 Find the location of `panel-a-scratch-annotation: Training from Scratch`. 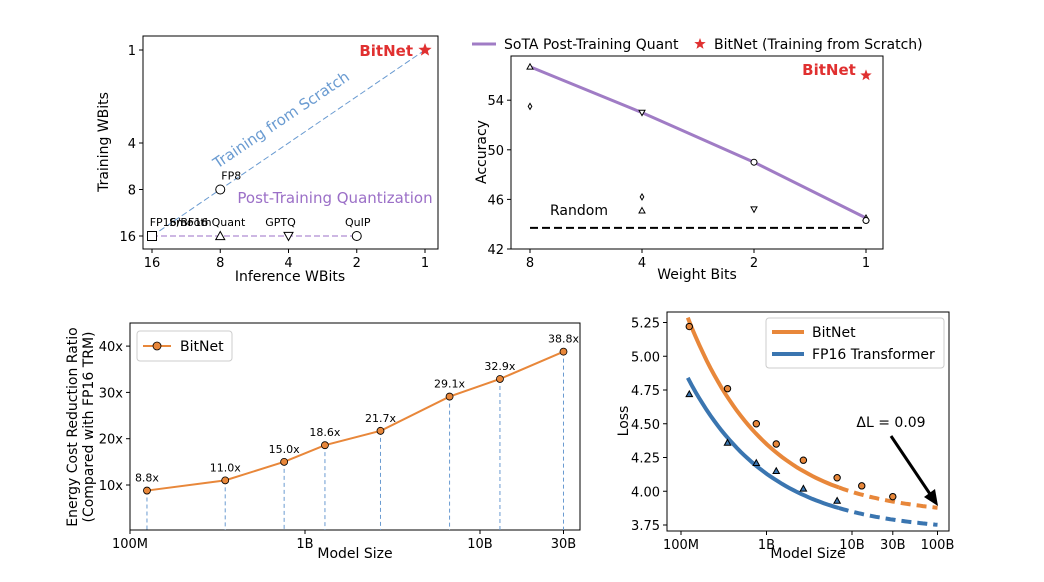

panel-a-scratch-annotation: Training from Scratch is located at coordinates (281, 120).